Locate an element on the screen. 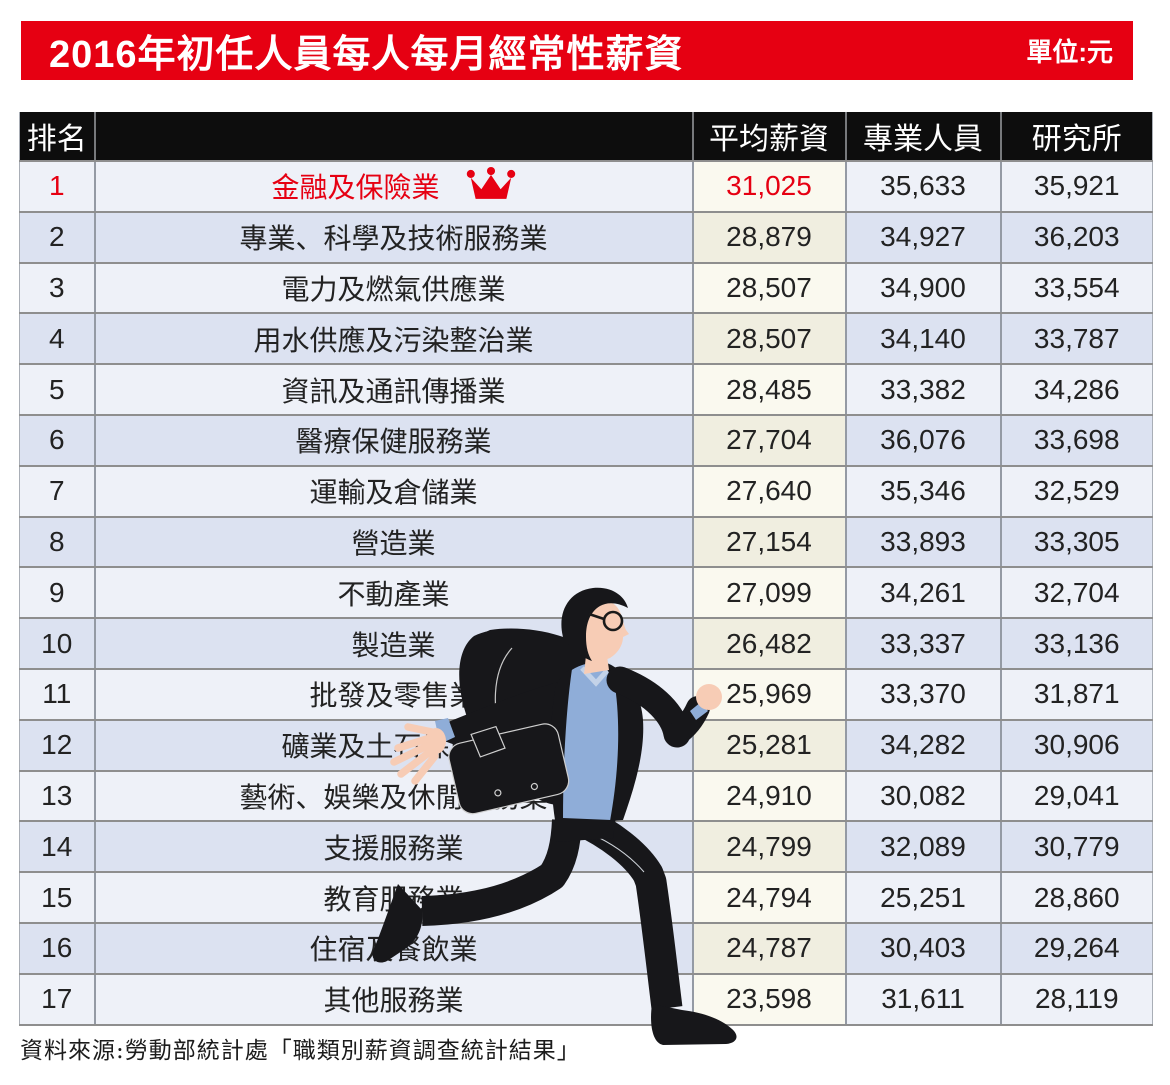 The width and height of the screenshot is (1170, 1085). graduate-cell: 33,554 is located at coordinates (1076, 288).